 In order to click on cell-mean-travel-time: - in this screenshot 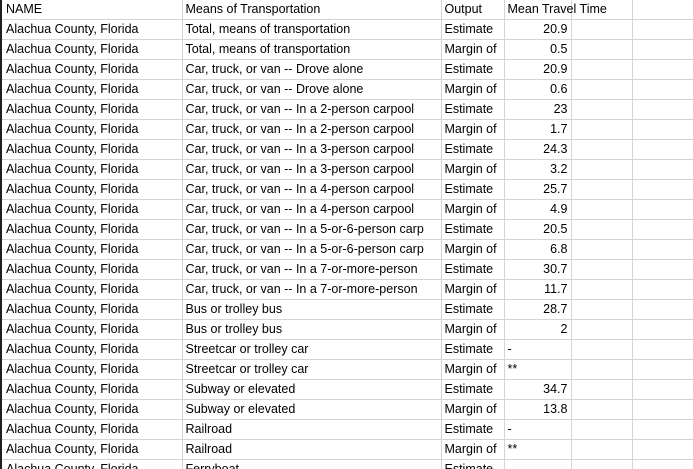, I will do `click(538, 429)`.